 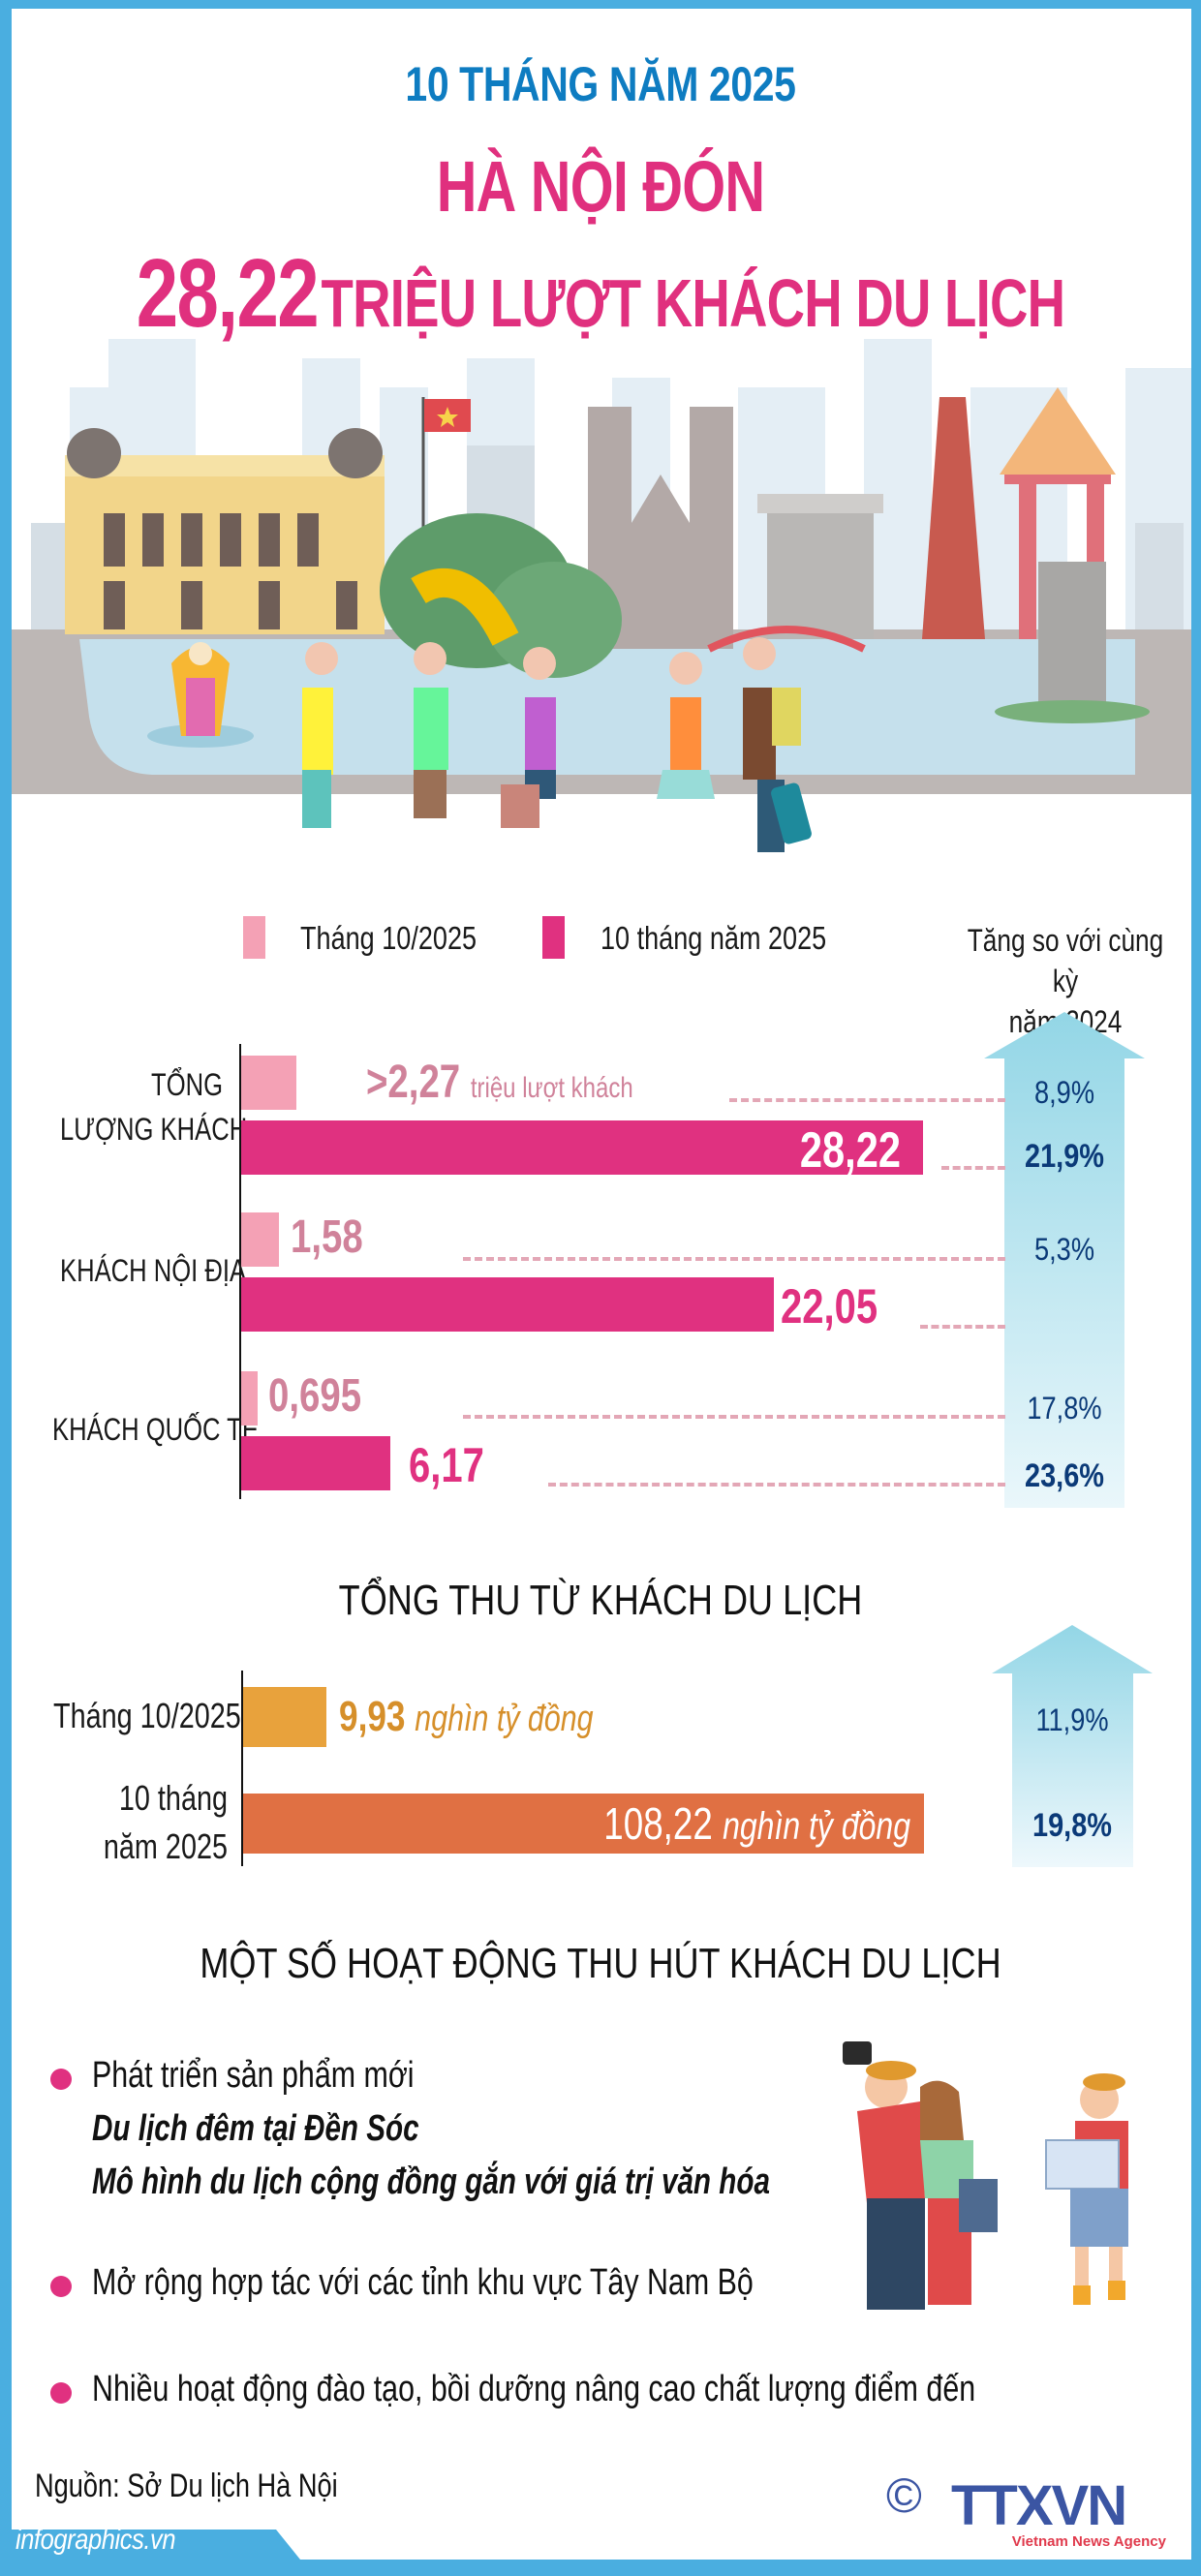 I want to click on revenue-row-label-ytd-line1: 10 tháng, so click(x=173, y=1798).